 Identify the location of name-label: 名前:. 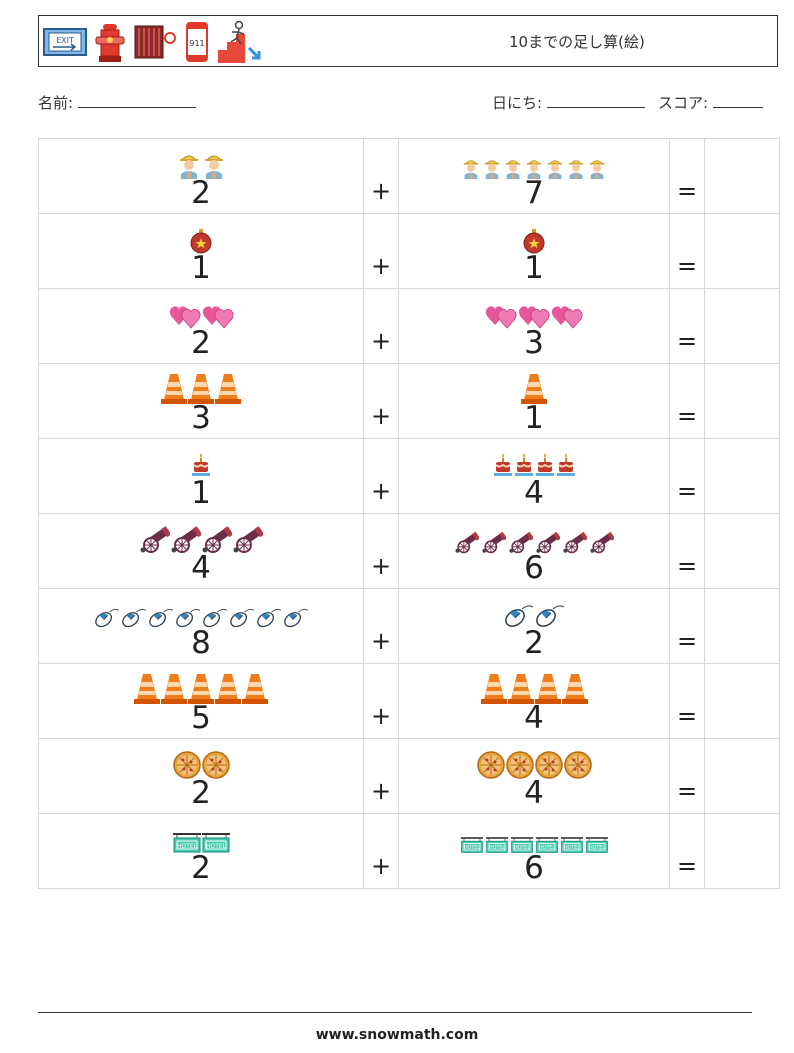
(56, 103).